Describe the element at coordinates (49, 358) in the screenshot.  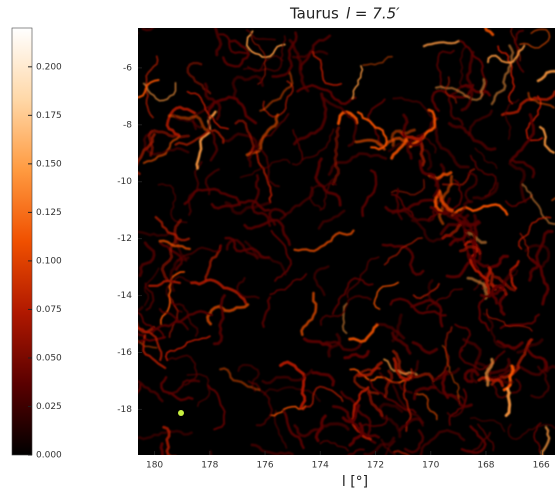
I see `colorbar-tick-label: 0.050` at that location.